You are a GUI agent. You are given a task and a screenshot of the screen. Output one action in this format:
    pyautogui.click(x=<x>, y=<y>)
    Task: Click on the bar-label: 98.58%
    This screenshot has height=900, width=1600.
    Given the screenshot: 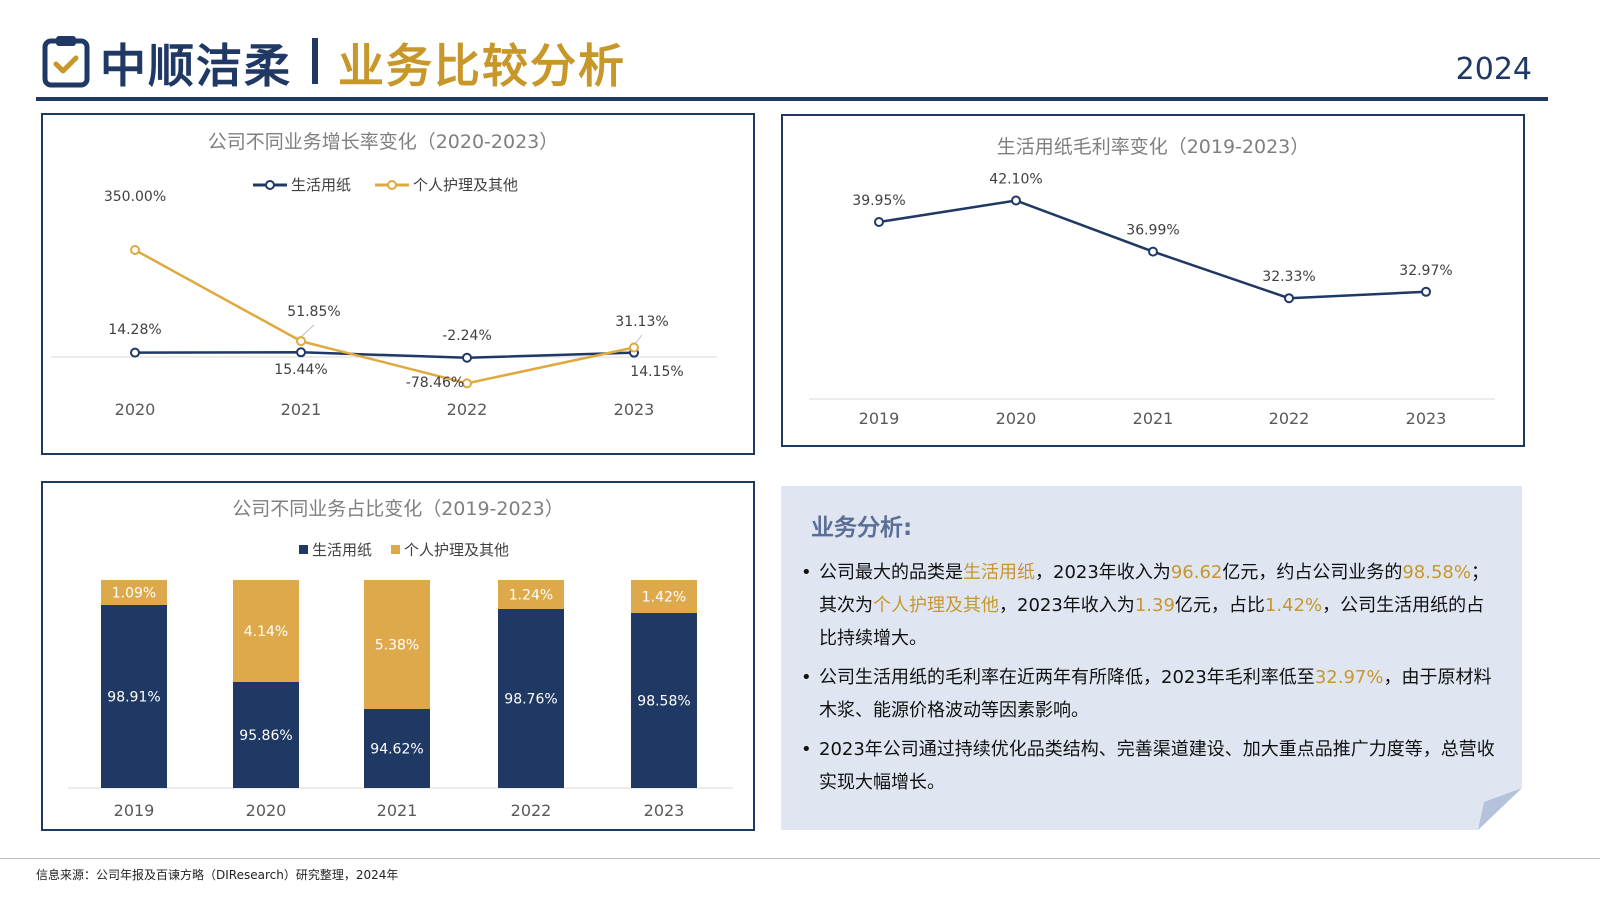 What is the action you would take?
    pyautogui.click(x=663, y=702)
    